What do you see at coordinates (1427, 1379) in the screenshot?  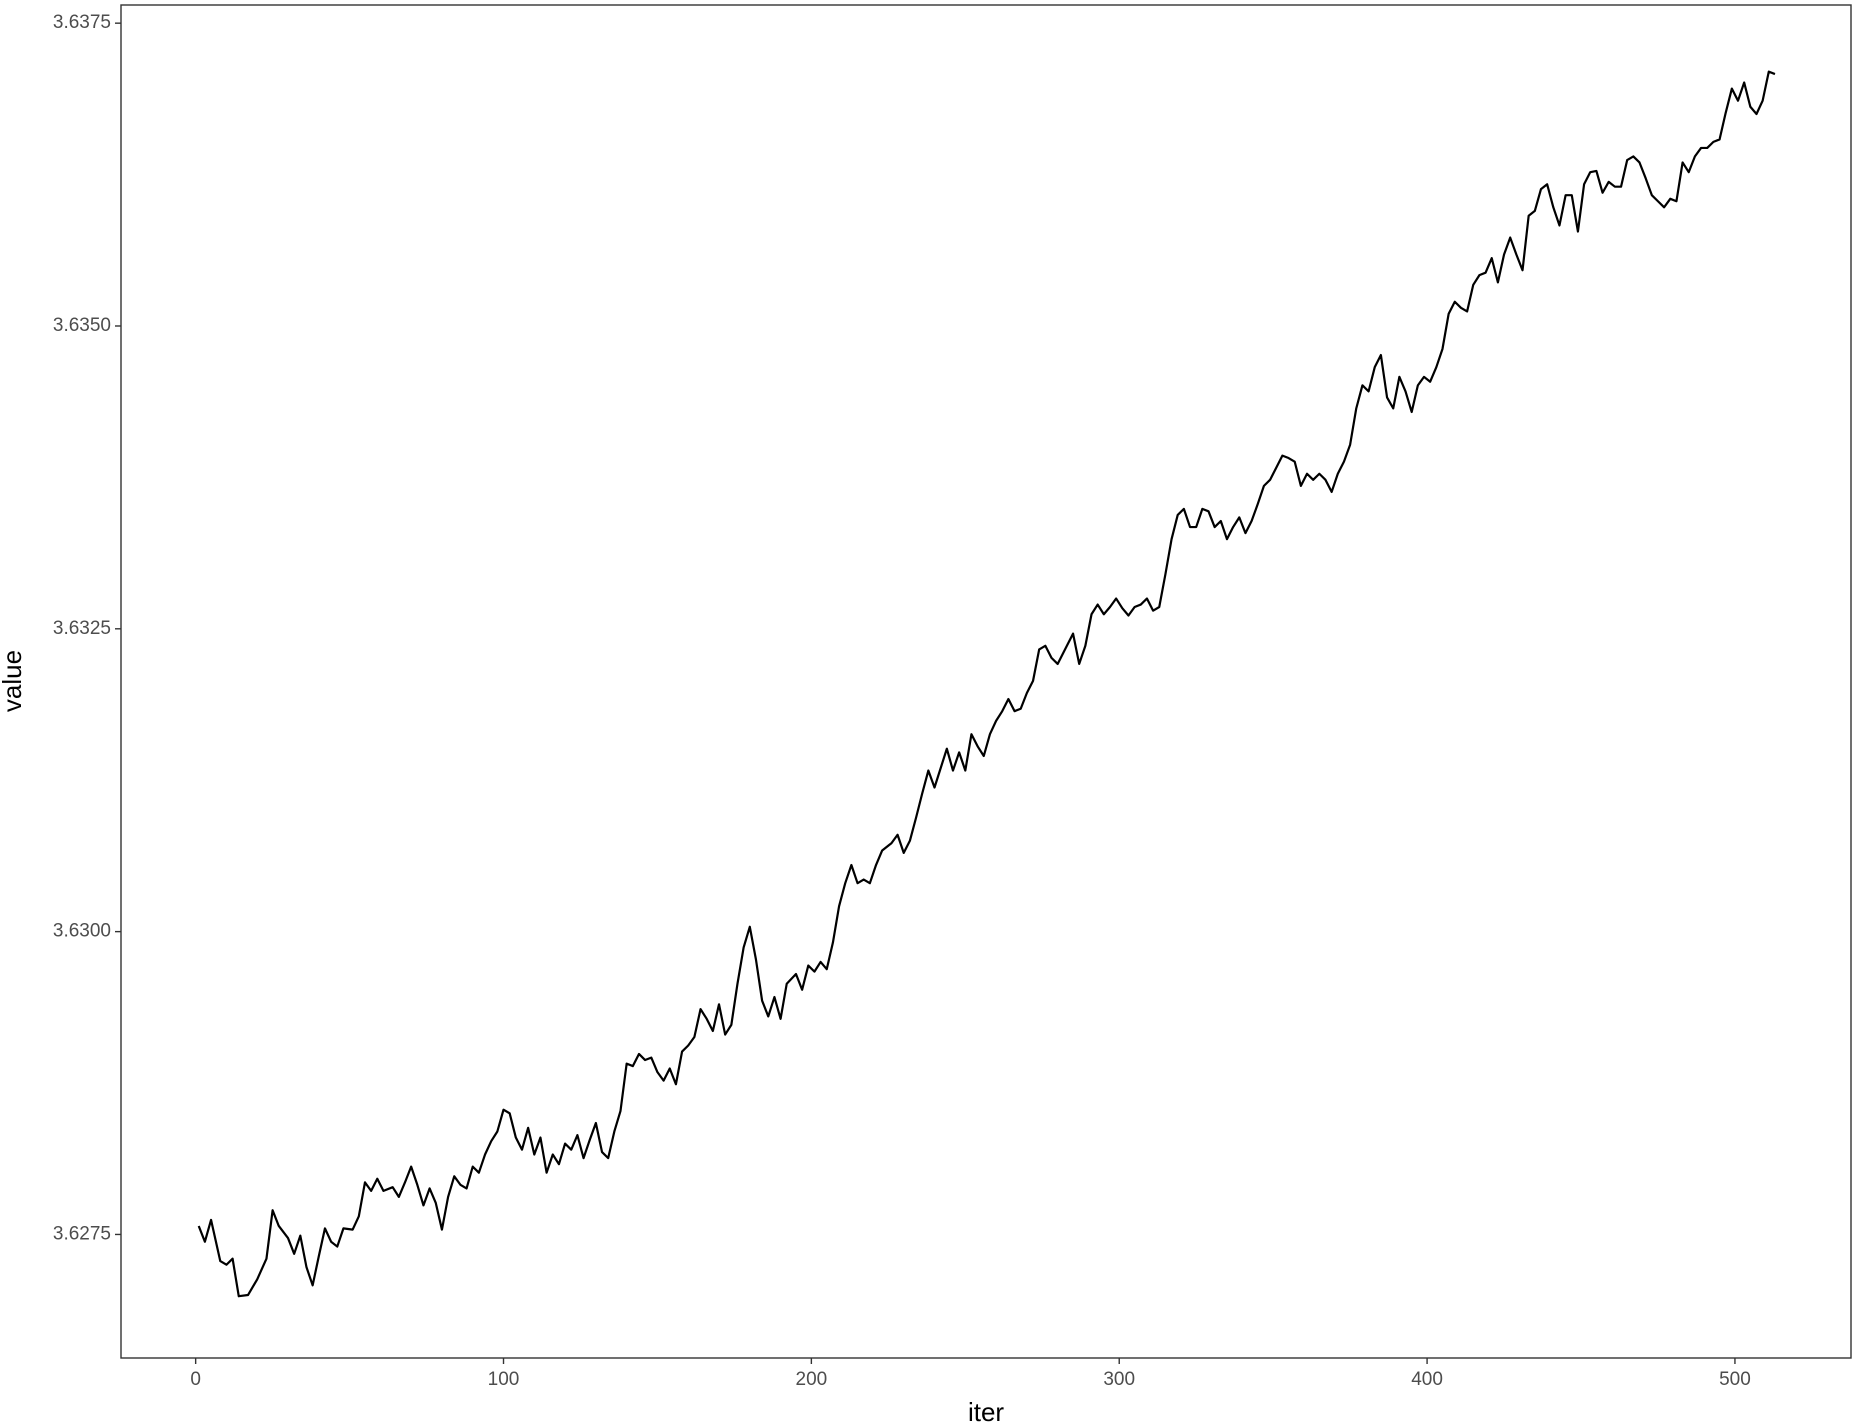 I see `x-tick-label: 400` at bounding box center [1427, 1379].